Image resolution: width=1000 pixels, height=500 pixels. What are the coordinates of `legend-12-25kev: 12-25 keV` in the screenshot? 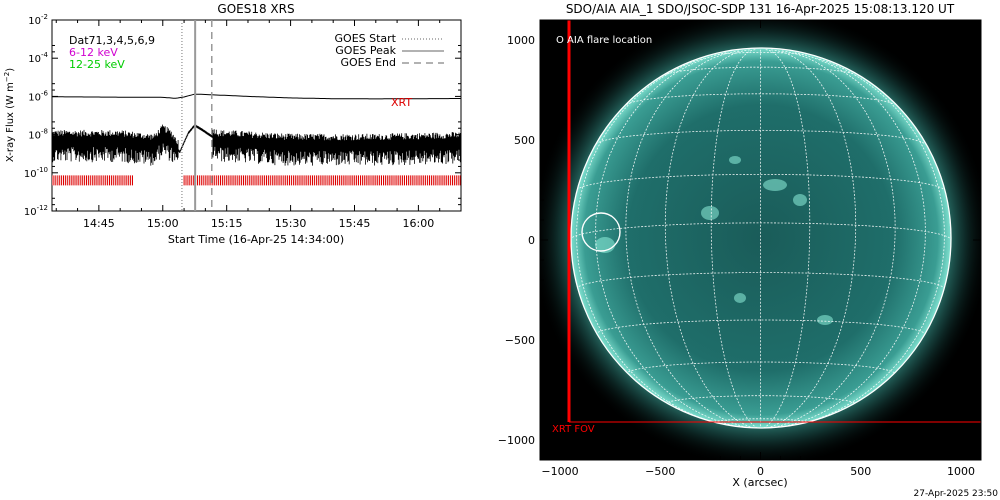 It's located at (97, 64).